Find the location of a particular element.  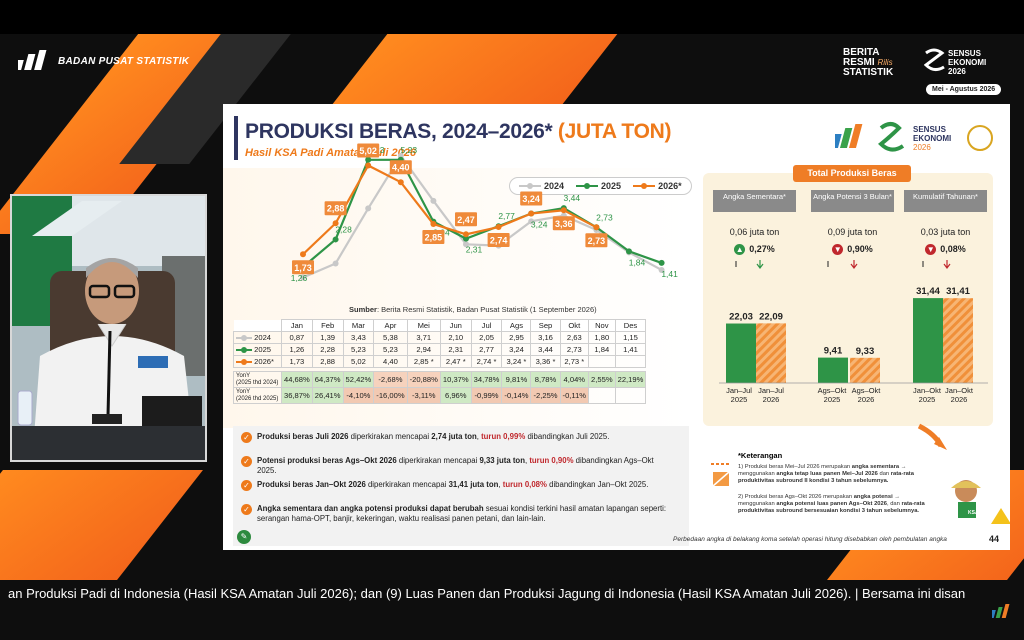

month-header: Jul is located at coordinates (486, 325).